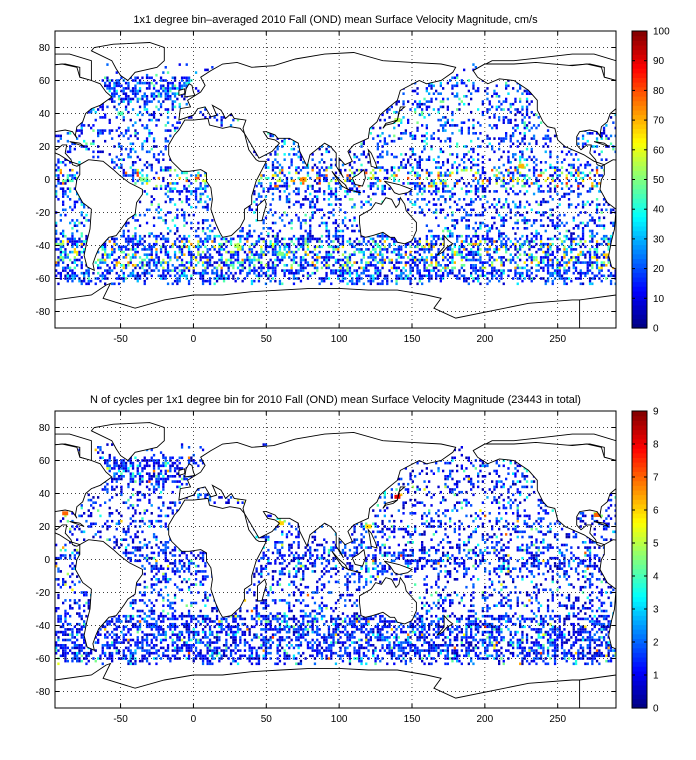 This screenshot has height=760, width=696. What do you see at coordinates (557, 719) in the screenshot?
I see `x-tick-label-bottom-6: 250` at bounding box center [557, 719].